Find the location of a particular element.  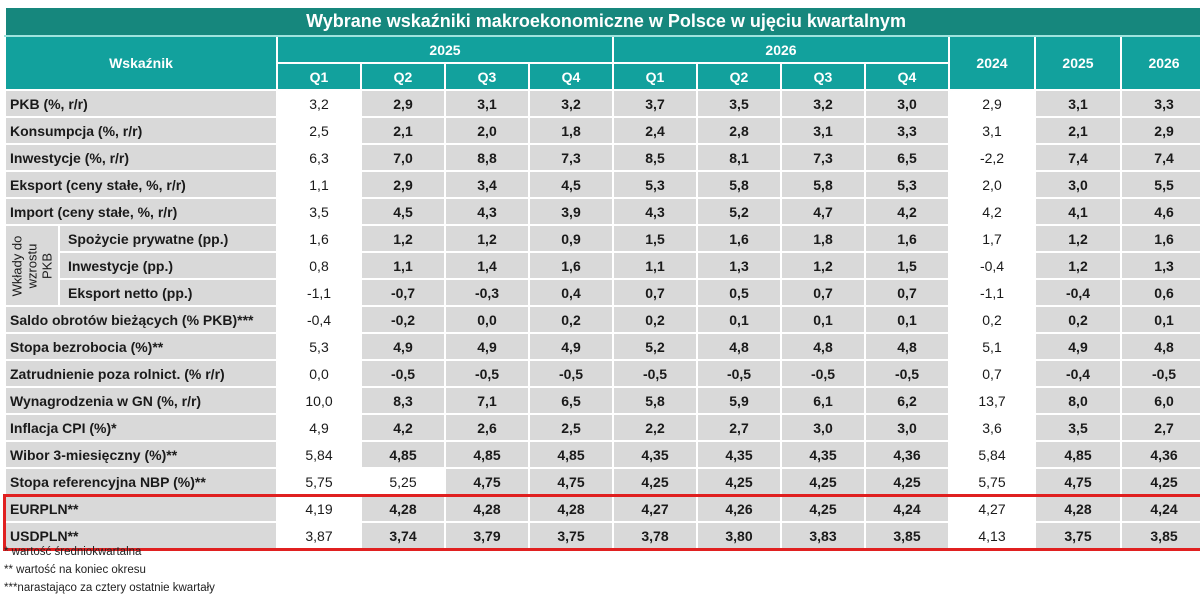

row-label: EURPLN** is located at coordinates (141, 508).